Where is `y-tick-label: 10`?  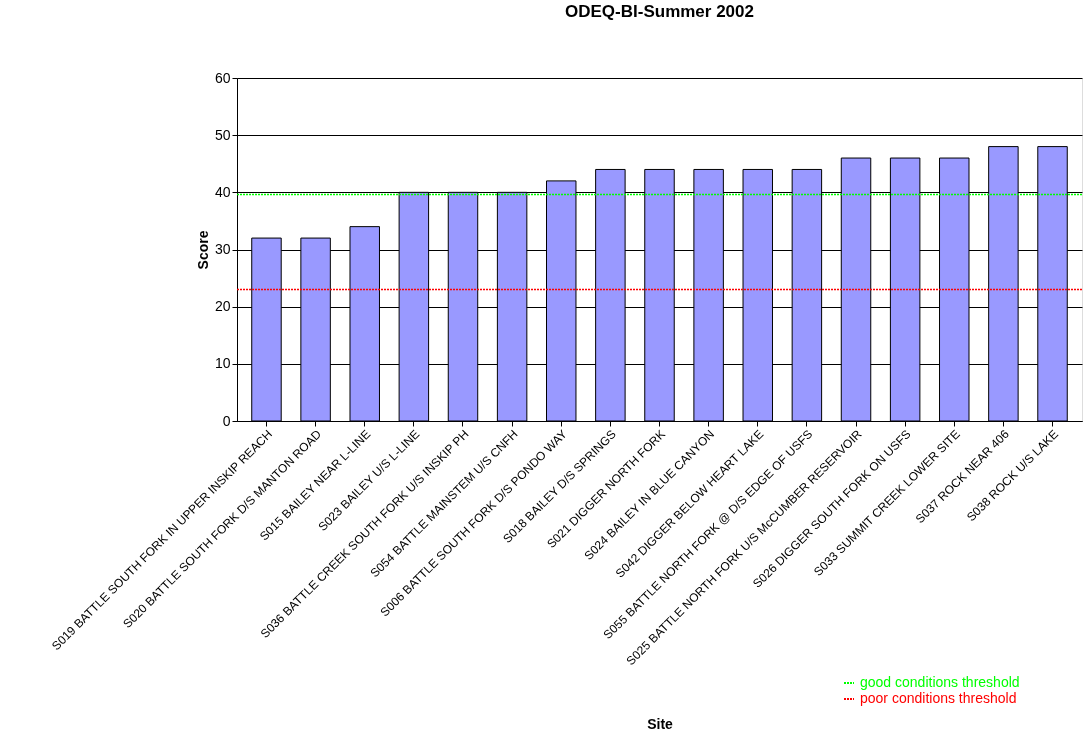 y-tick-label: 10 is located at coordinates (222, 363).